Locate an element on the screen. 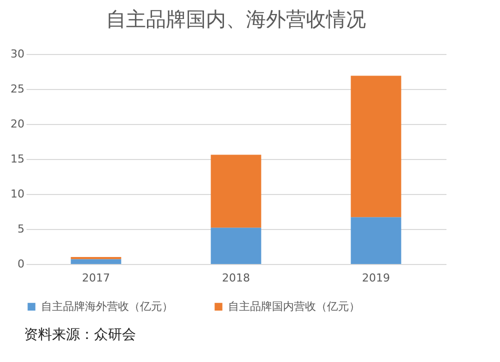 Image resolution: width=500 pixels, height=362 pixels. y-tick-label: 30 is located at coordinates (17, 54).